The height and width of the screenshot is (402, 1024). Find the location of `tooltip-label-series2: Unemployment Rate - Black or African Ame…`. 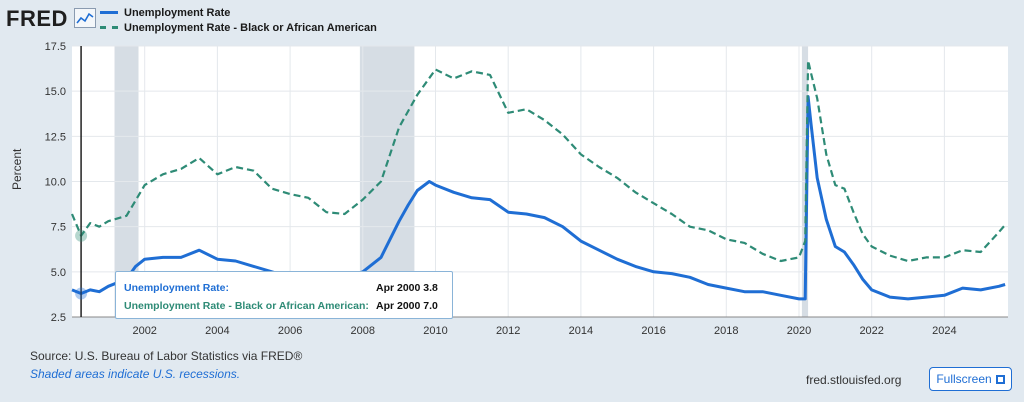

tooltip-label-series2: Unemployment Rate - Black or African Ame… is located at coordinates (246, 306).